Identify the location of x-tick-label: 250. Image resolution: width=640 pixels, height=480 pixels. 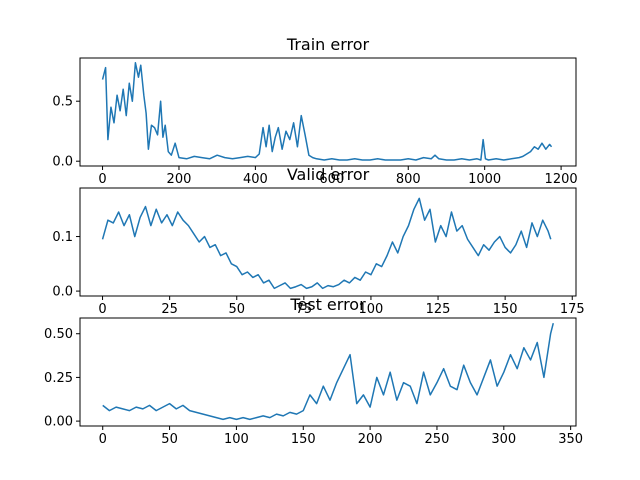
(437, 439).